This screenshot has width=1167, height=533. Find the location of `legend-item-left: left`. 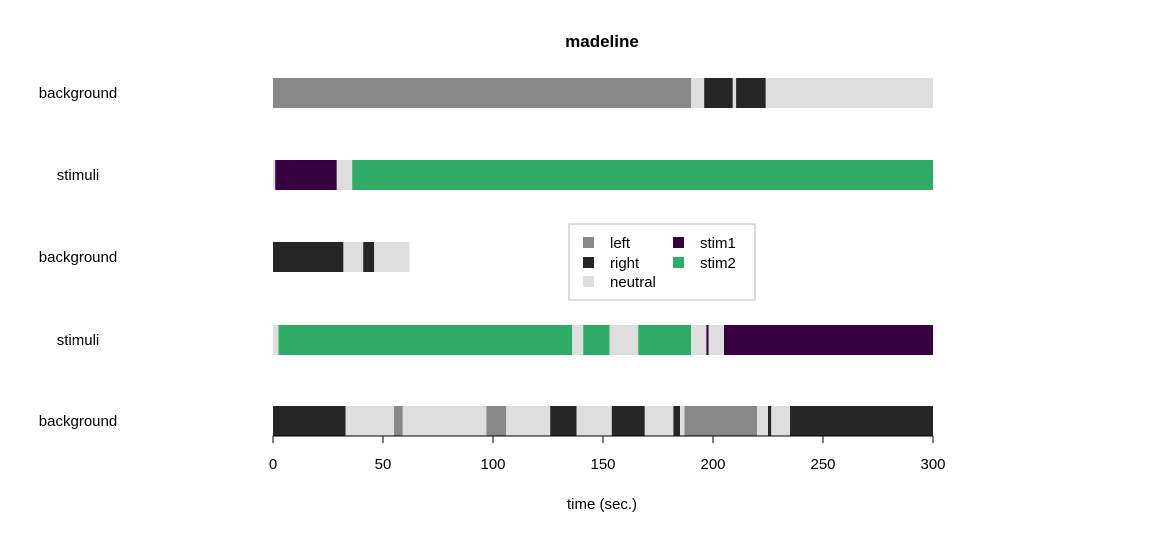

legend-item-left: left is located at coordinates (607, 243).